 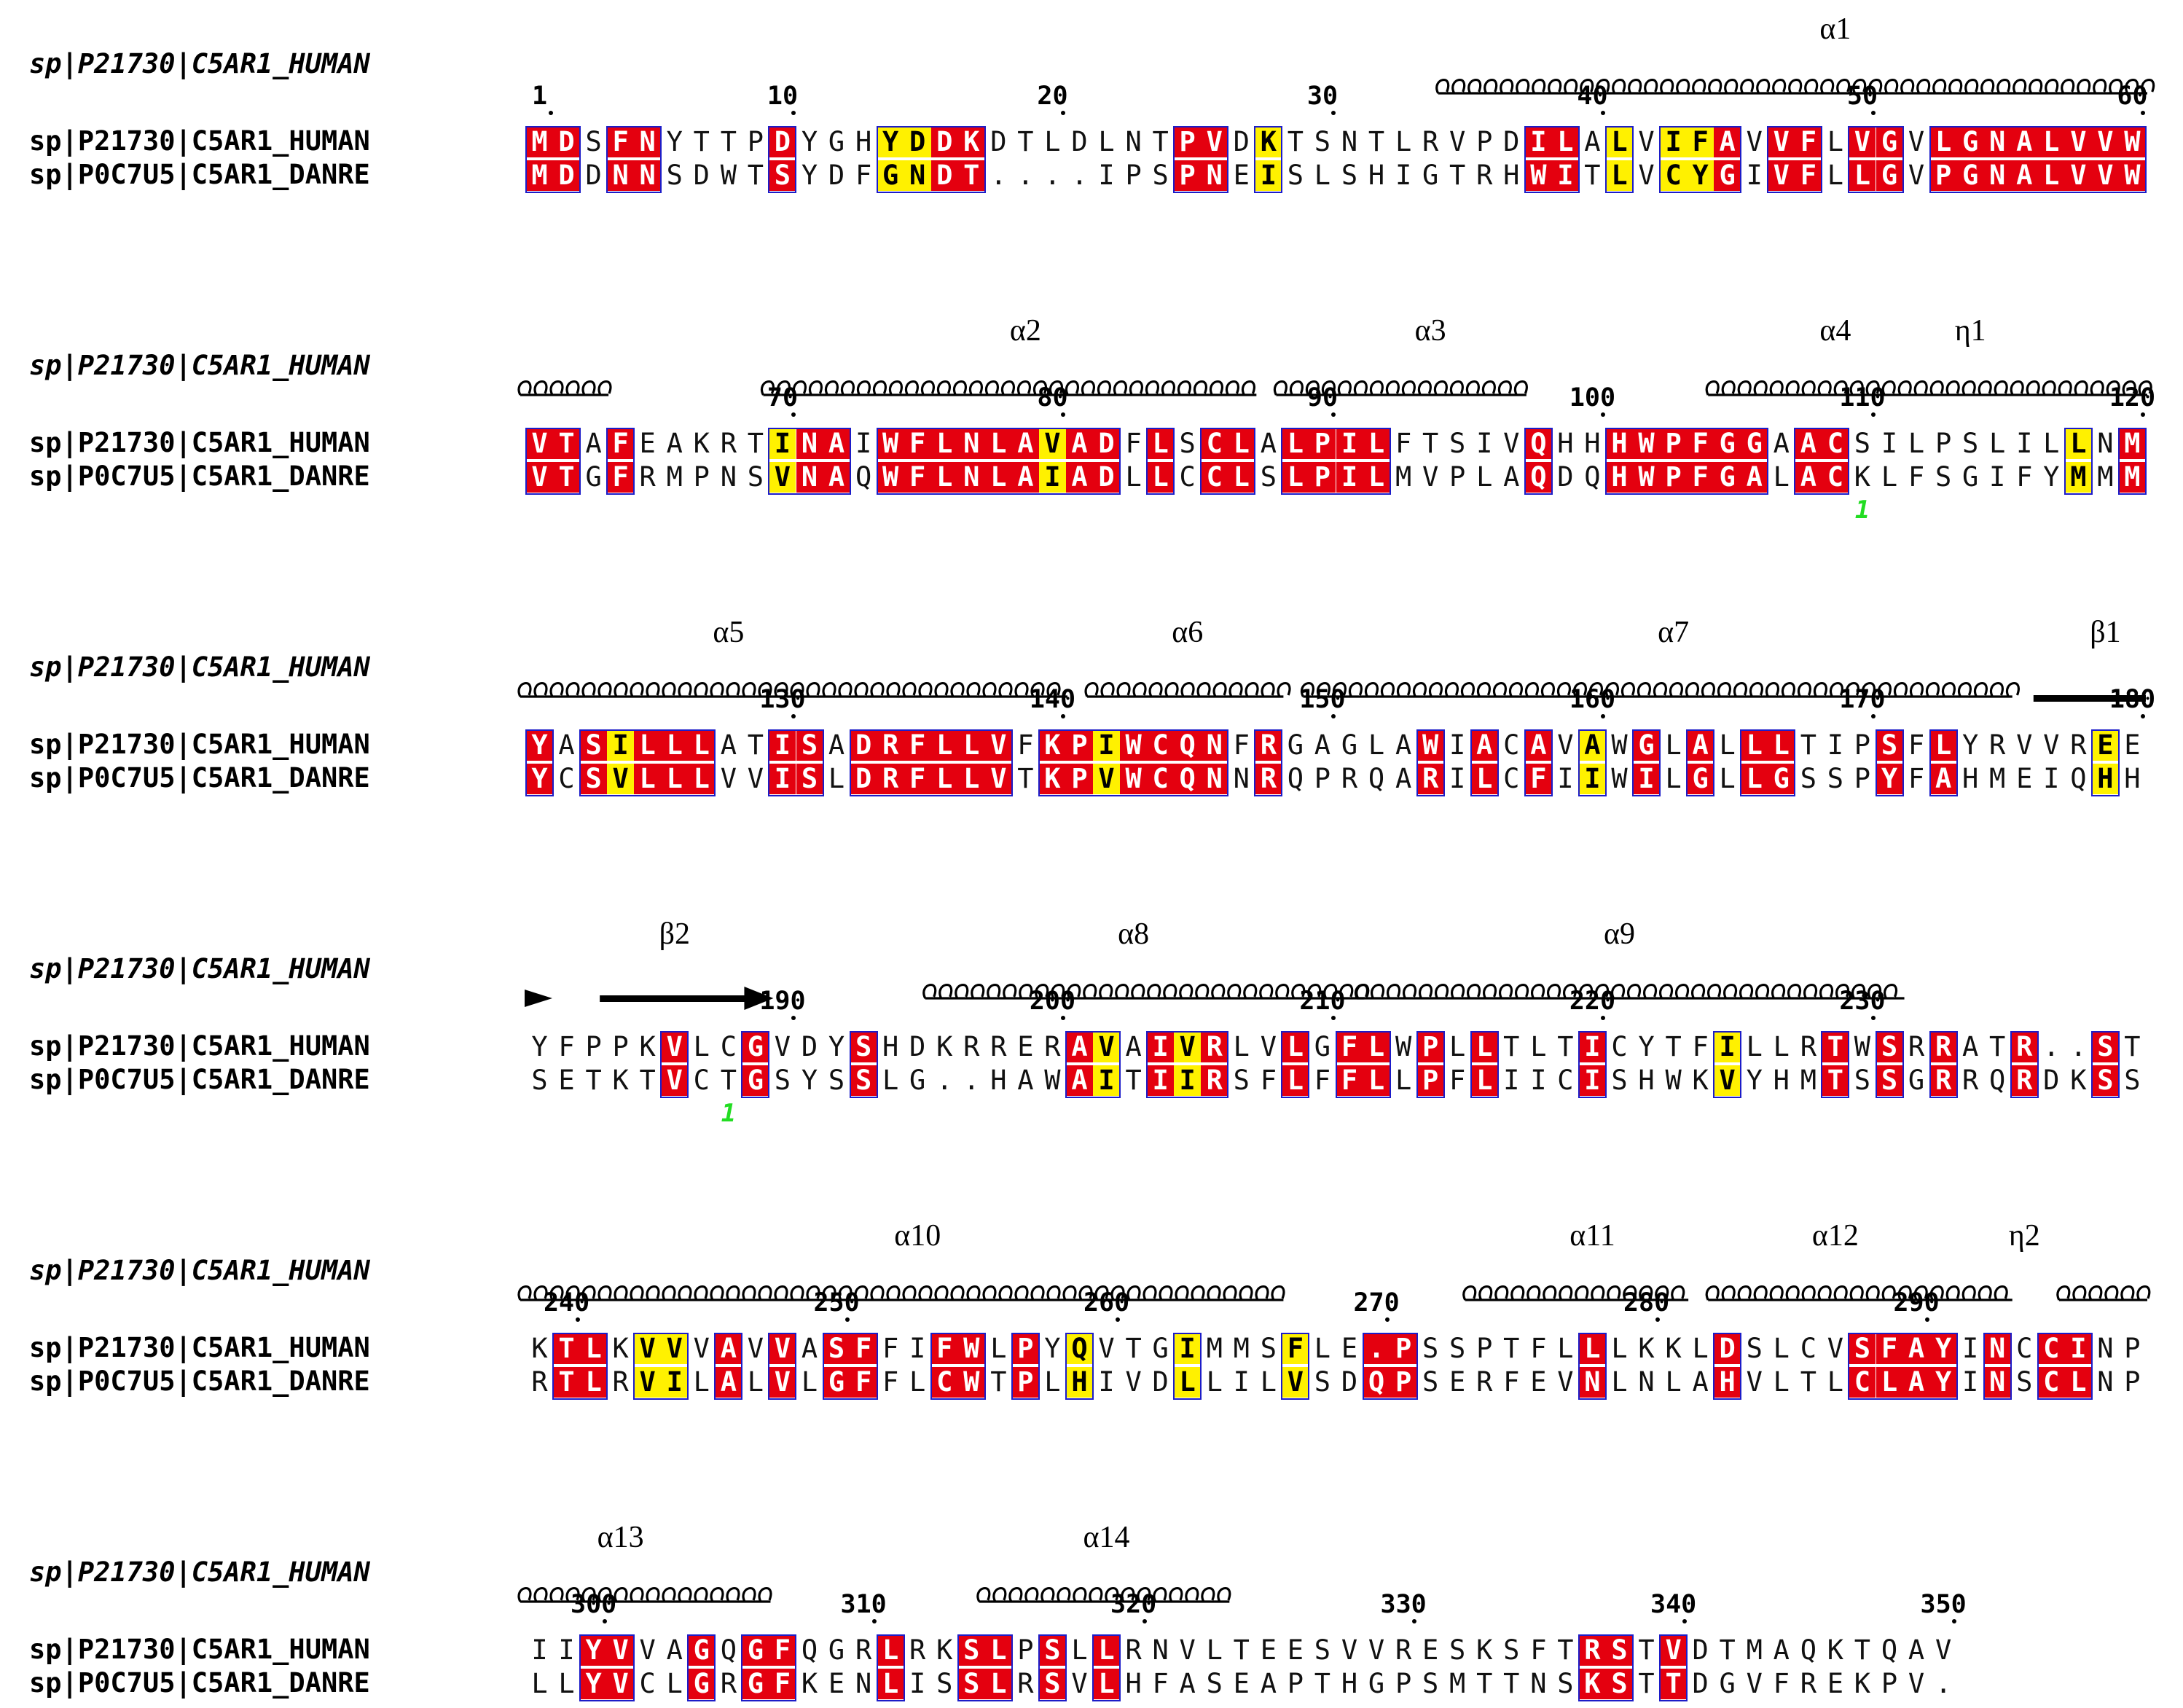 I want to click on helix-coil, so click(x=901, y=1293).